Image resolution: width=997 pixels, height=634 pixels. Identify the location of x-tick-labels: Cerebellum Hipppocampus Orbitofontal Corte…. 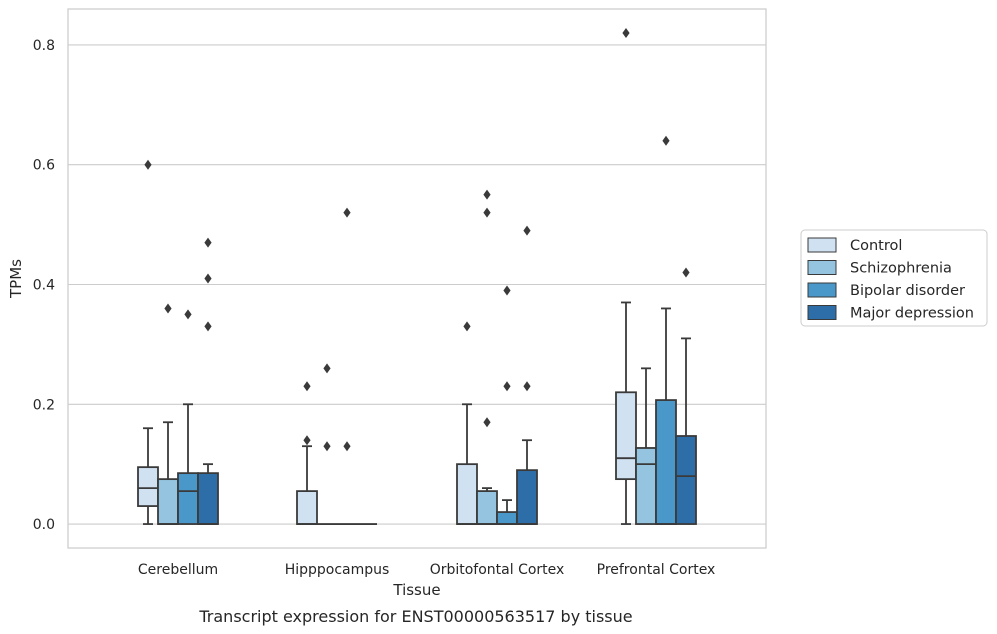
(426, 570).